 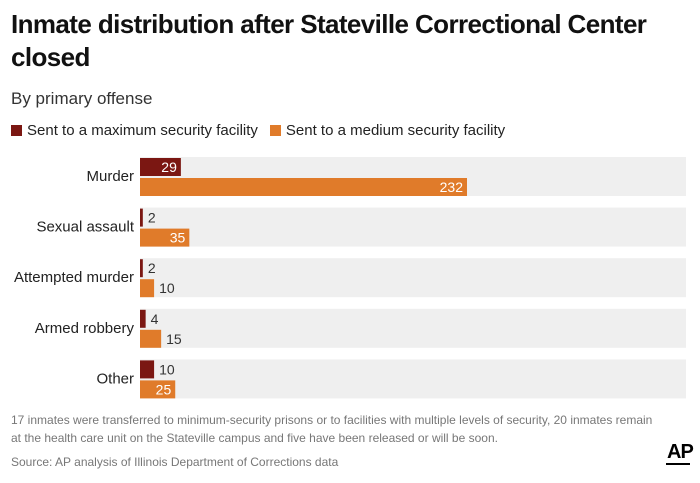 What do you see at coordinates (141, 268) in the screenshot?
I see `bar-max-attempted-murder` at bounding box center [141, 268].